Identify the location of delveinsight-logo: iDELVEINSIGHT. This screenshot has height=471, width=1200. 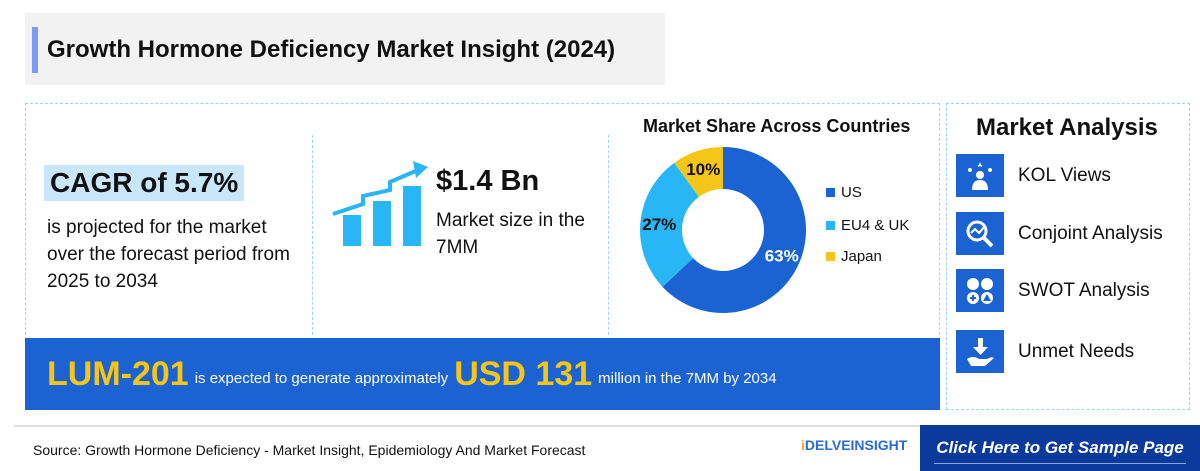
(854, 445).